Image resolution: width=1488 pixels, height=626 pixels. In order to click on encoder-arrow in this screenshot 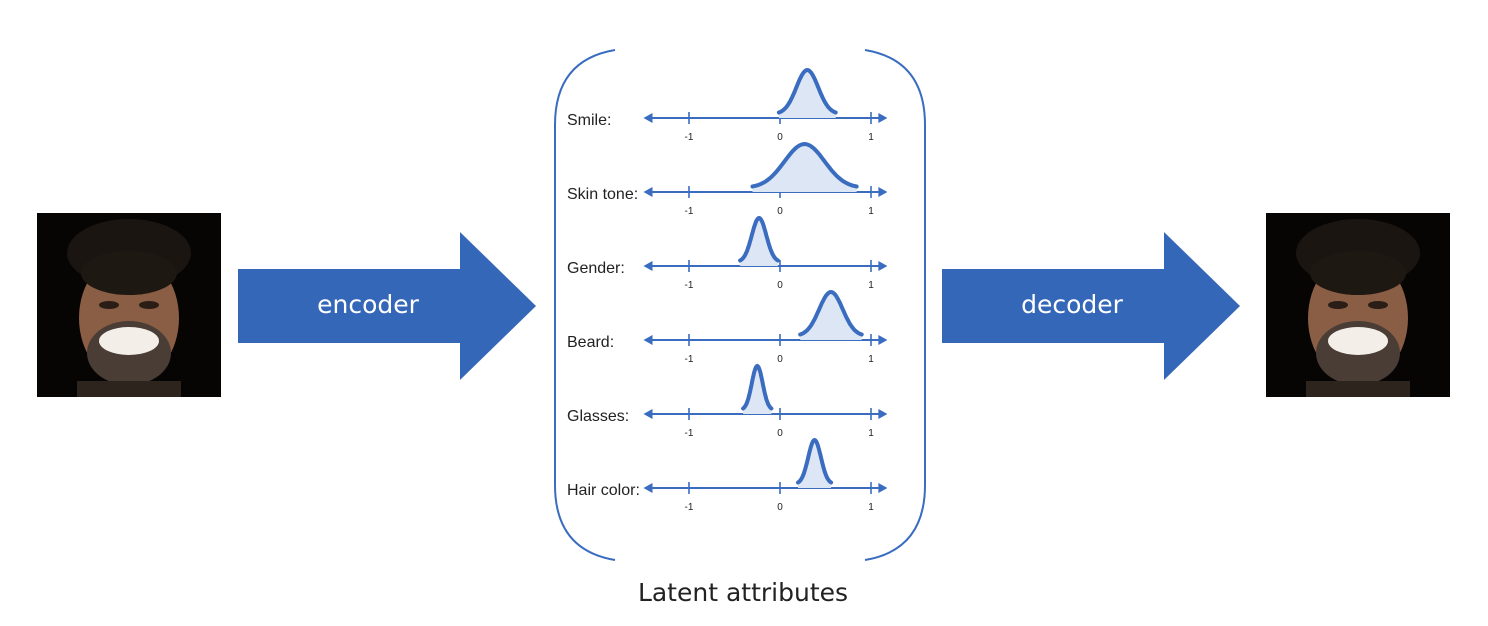, I will do `click(388, 306)`.